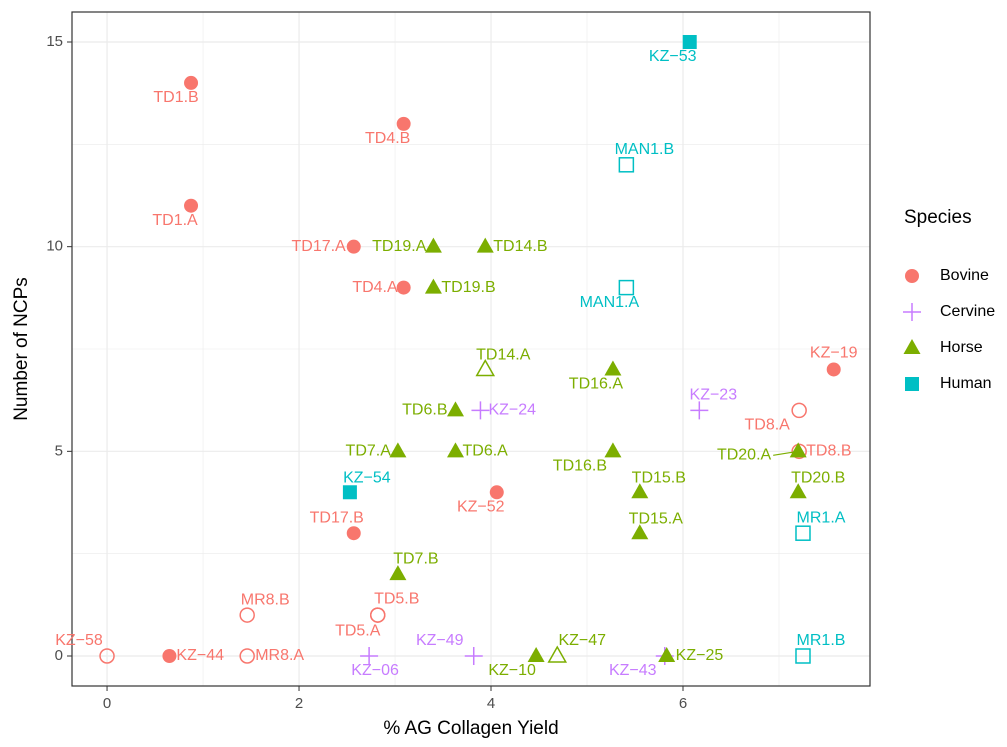  I want to click on point-label: TD1.B, so click(175, 97).